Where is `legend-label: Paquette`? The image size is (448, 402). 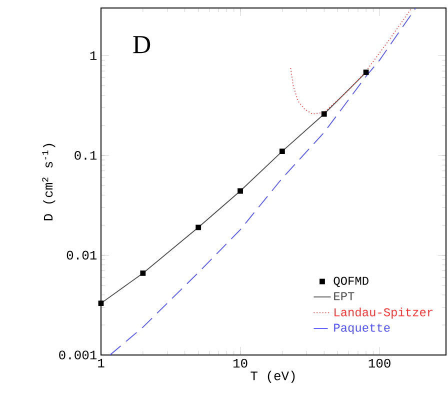 legend-label: Paquette is located at coordinates (362, 329).